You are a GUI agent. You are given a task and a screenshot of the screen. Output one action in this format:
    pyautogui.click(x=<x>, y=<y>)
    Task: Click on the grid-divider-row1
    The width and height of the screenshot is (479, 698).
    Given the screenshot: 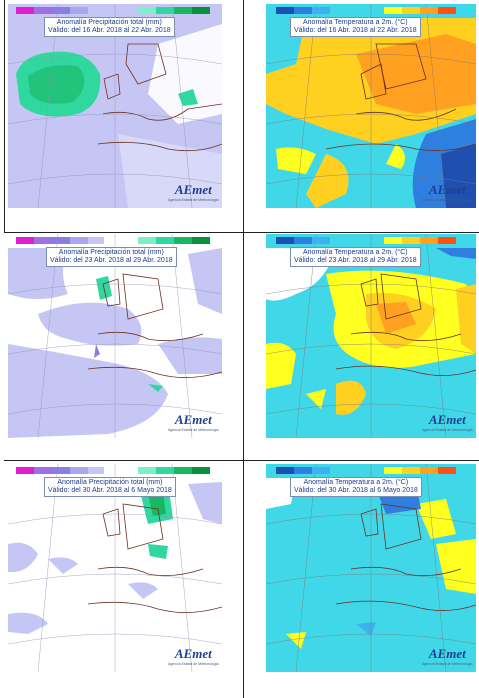 What is the action you would take?
    pyautogui.click(x=241, y=232)
    